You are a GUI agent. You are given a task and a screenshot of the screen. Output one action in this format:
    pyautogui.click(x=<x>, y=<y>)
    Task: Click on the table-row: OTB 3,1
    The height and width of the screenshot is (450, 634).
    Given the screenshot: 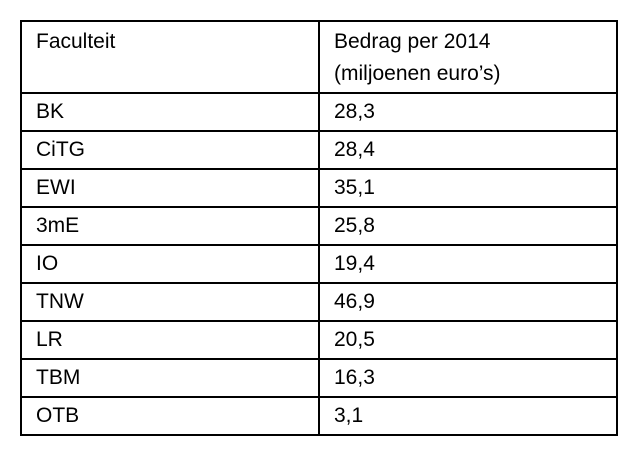 What is the action you would take?
    pyautogui.click(x=319, y=416)
    